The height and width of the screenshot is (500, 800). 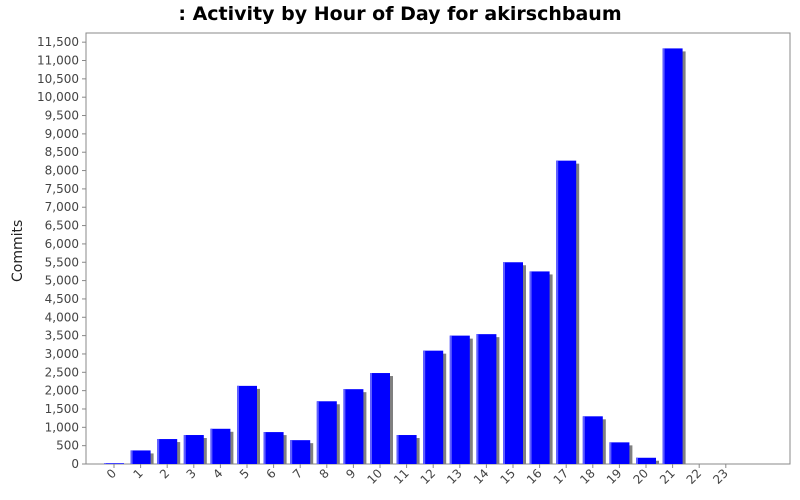 What do you see at coordinates (614, 476) in the screenshot?
I see `x-tick-label: 19` at bounding box center [614, 476].